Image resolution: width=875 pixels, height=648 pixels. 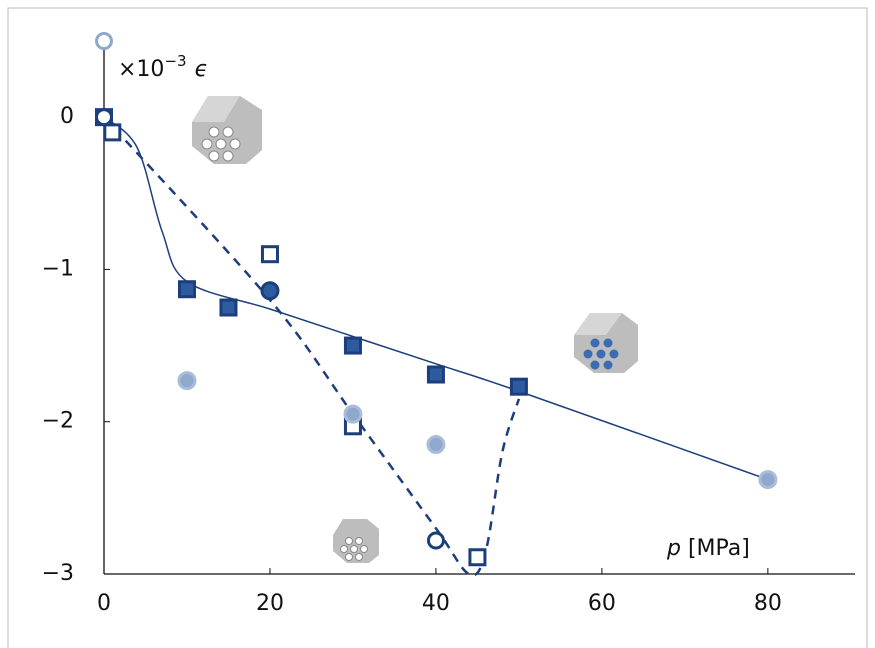 I want to click on y-tick-label: −3, so click(x=58, y=573).